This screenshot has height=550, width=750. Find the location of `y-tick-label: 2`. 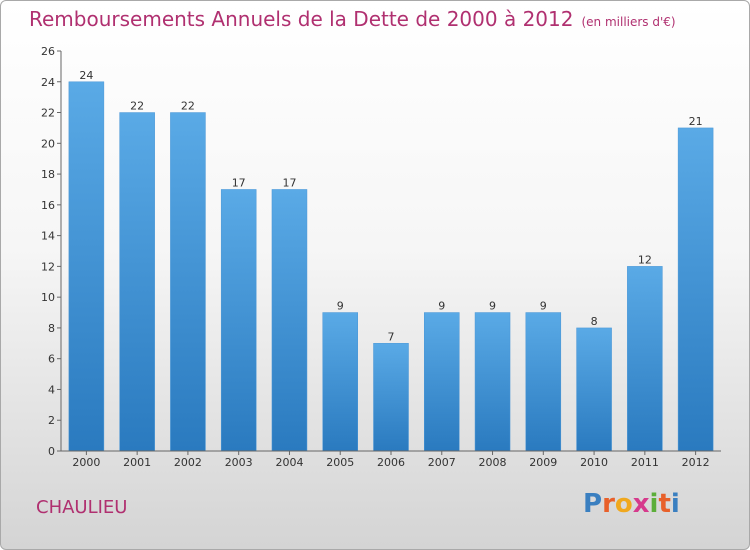

y-tick-label: 2 is located at coordinates (51, 420).